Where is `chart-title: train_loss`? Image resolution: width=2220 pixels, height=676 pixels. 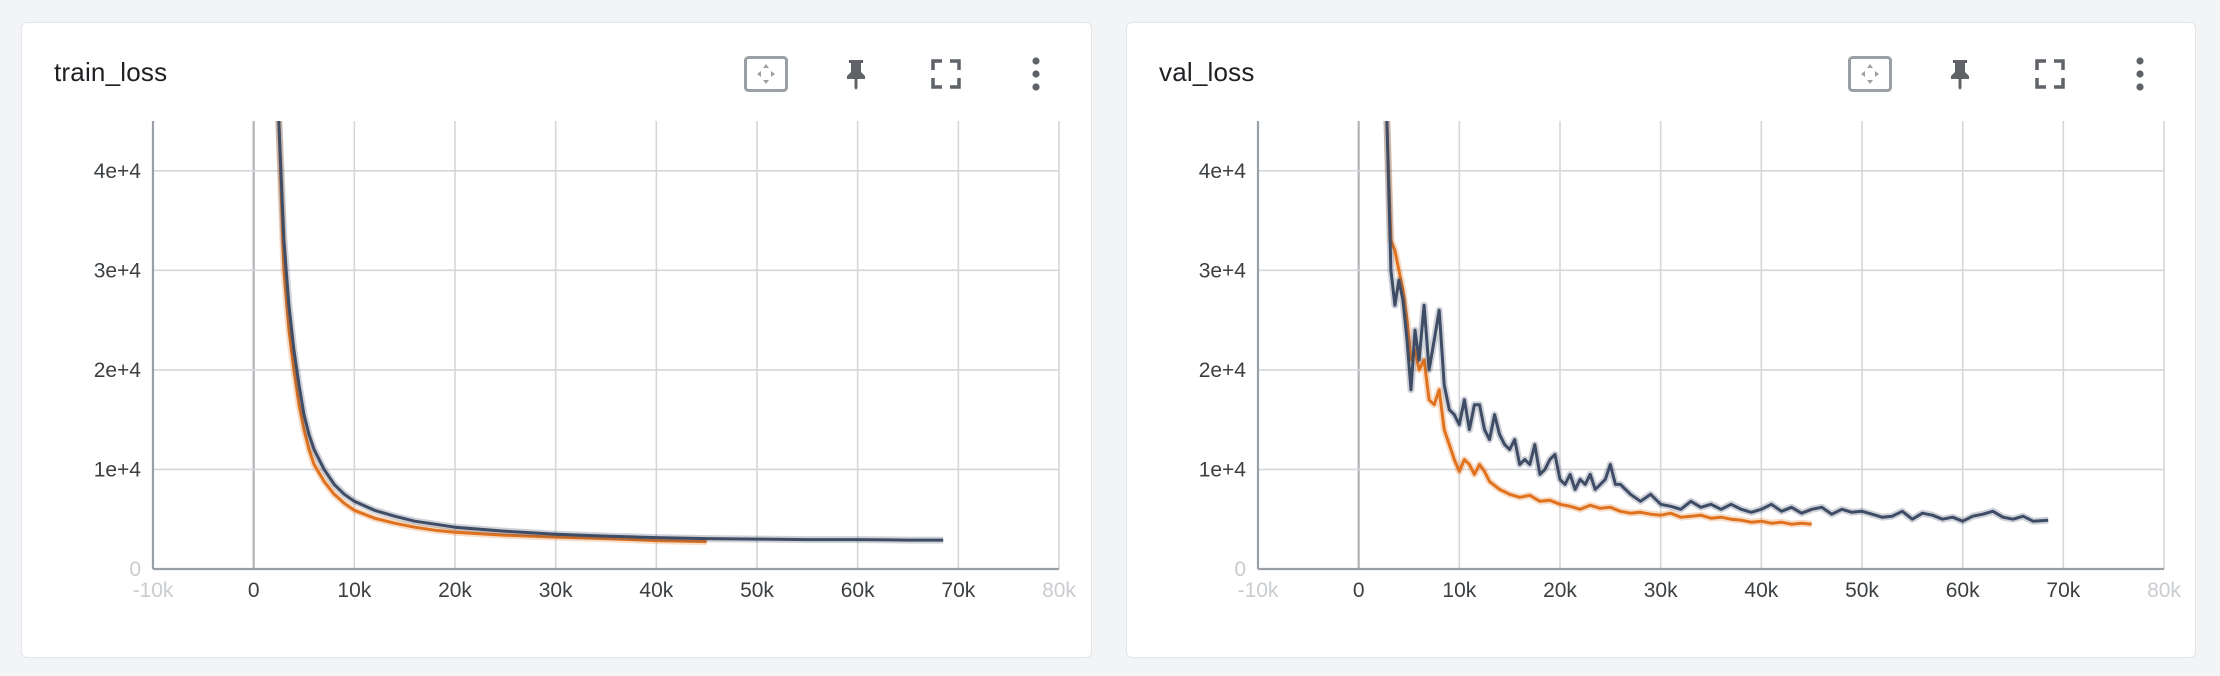
chart-title: train_loss is located at coordinates (111, 72).